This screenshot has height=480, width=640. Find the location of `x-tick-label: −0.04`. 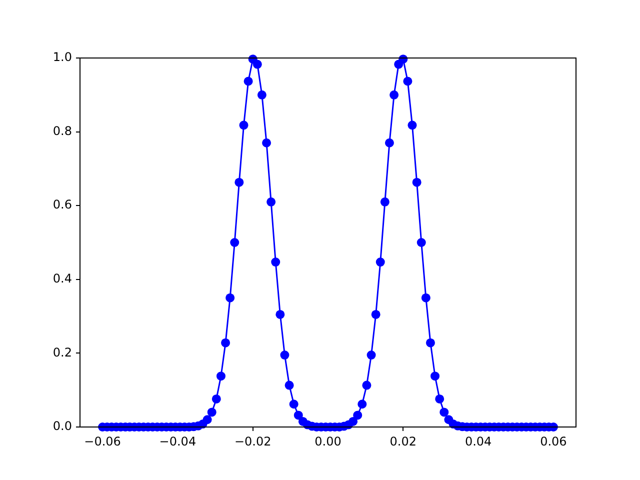

x-tick-label: −0.04 is located at coordinates (177, 441).